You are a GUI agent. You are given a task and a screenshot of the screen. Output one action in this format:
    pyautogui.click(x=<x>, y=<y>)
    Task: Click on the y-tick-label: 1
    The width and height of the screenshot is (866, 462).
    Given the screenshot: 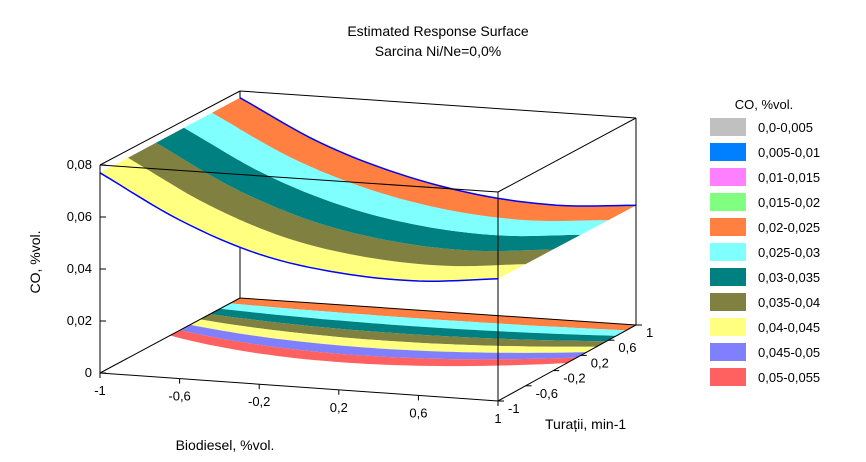 What is the action you would take?
    pyautogui.click(x=649, y=332)
    